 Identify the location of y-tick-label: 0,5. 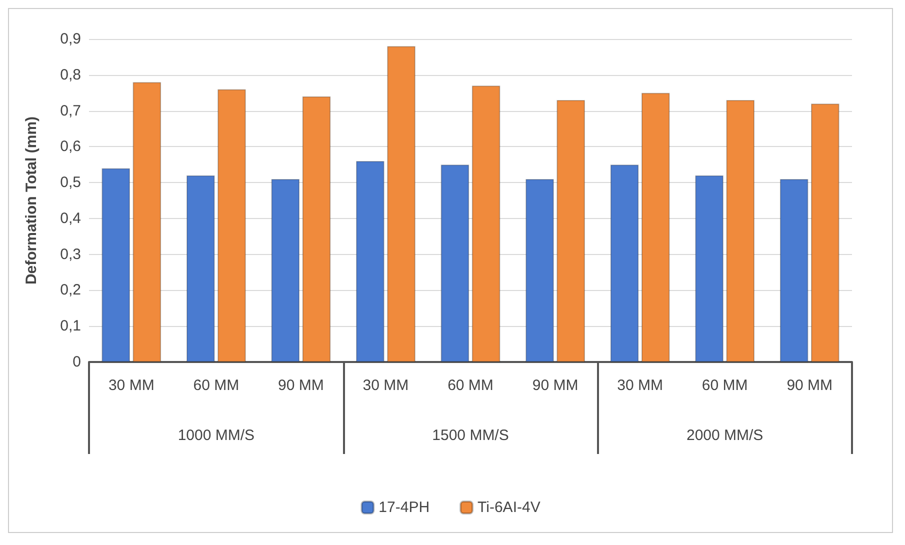
(70, 183).